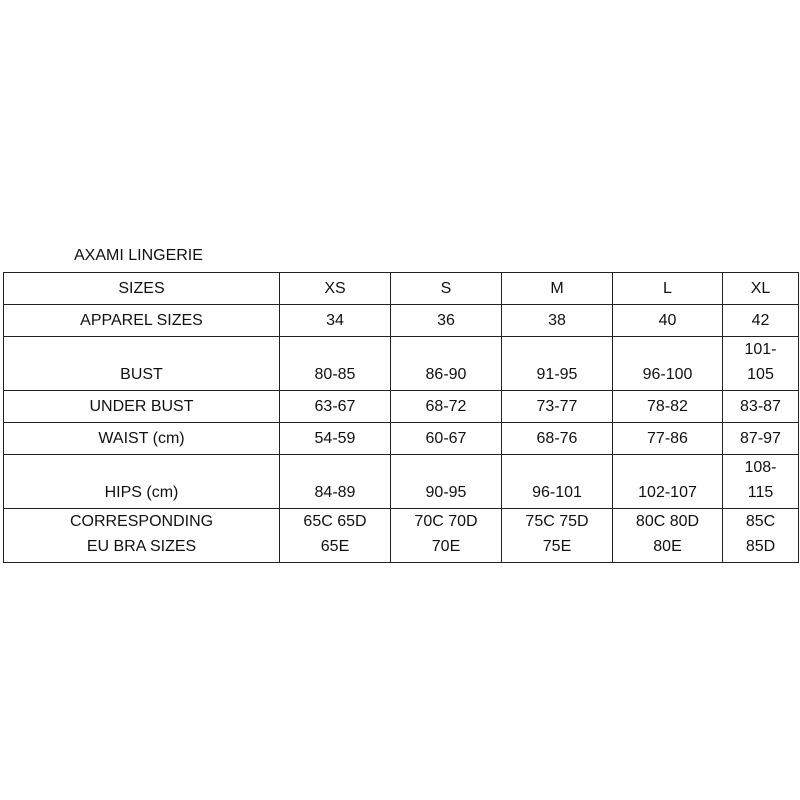  What do you see at coordinates (335, 363) in the screenshot?
I see `table-cell: 80-85` at bounding box center [335, 363].